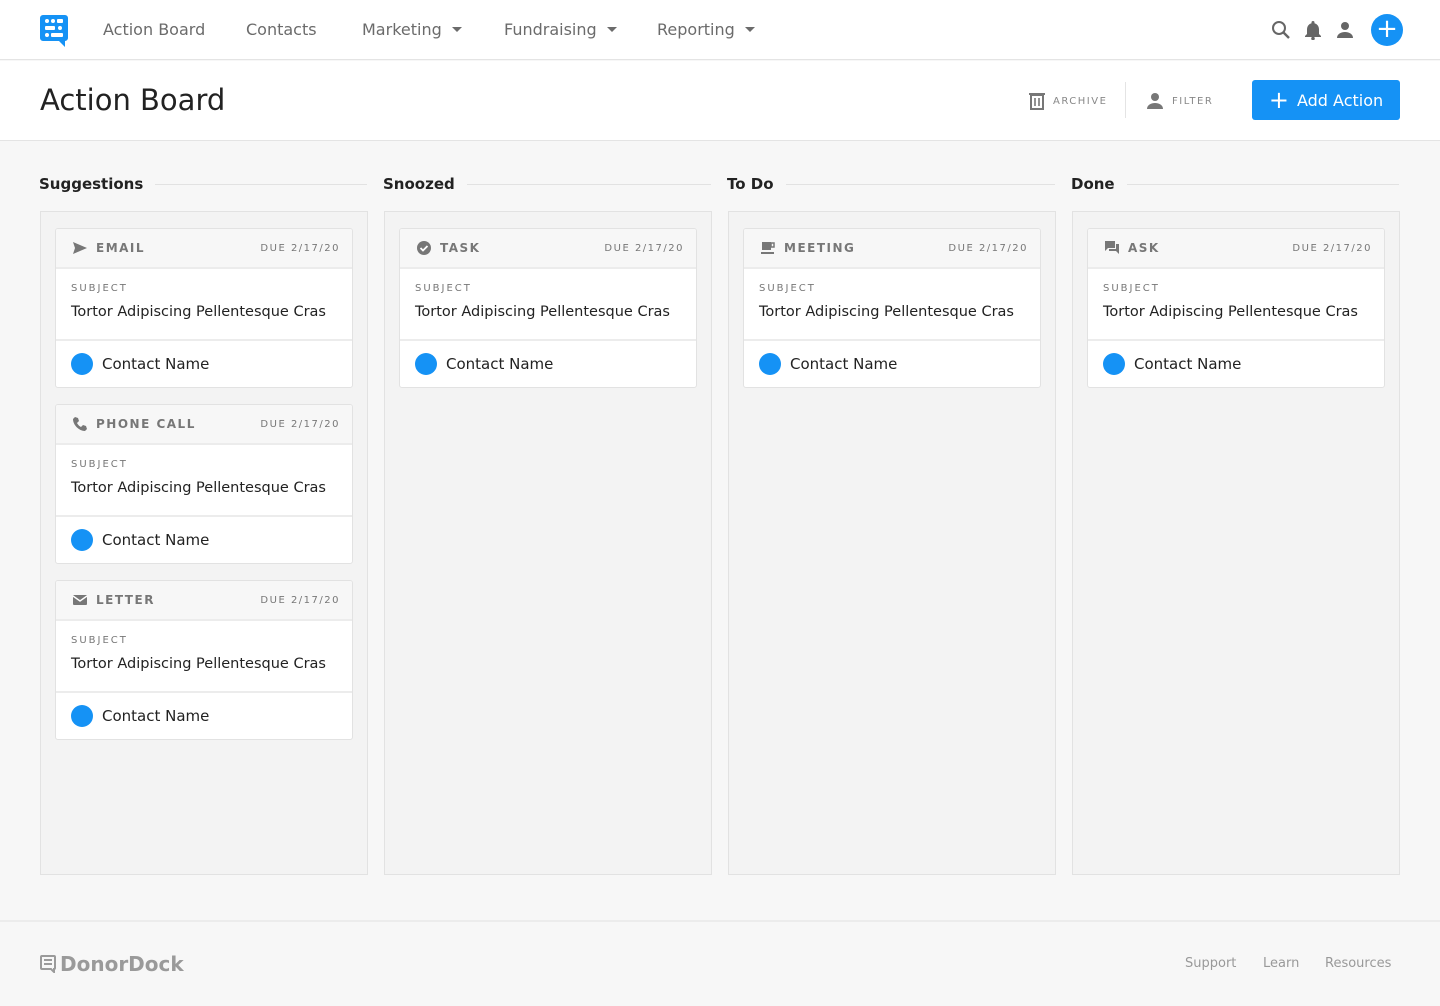 This screenshot has width=1440, height=1006. Describe the element at coordinates (154, 29) in the screenshot. I see `nav-action-board: Action Board` at that location.